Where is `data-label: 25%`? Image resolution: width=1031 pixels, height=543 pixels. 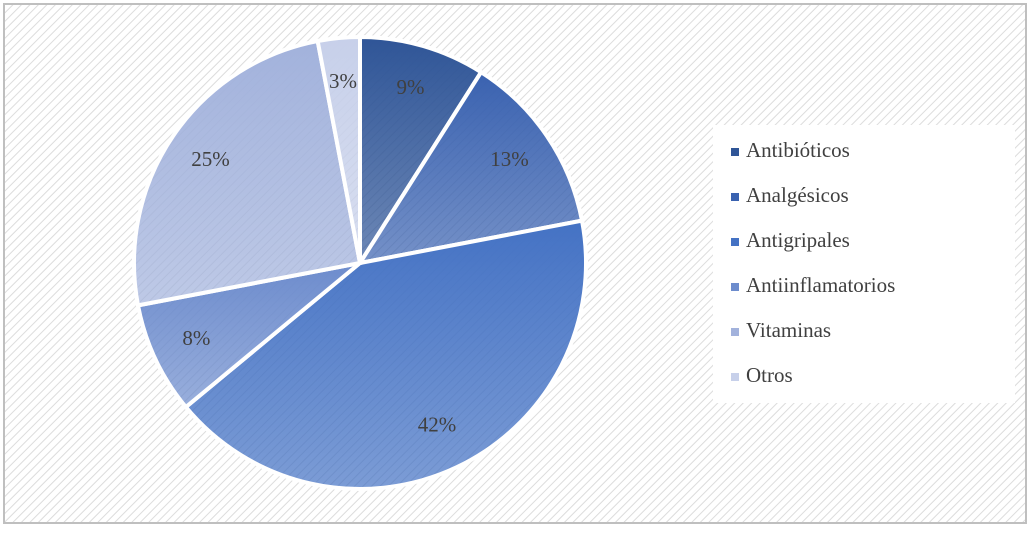
data-label: 25% is located at coordinates (210, 159).